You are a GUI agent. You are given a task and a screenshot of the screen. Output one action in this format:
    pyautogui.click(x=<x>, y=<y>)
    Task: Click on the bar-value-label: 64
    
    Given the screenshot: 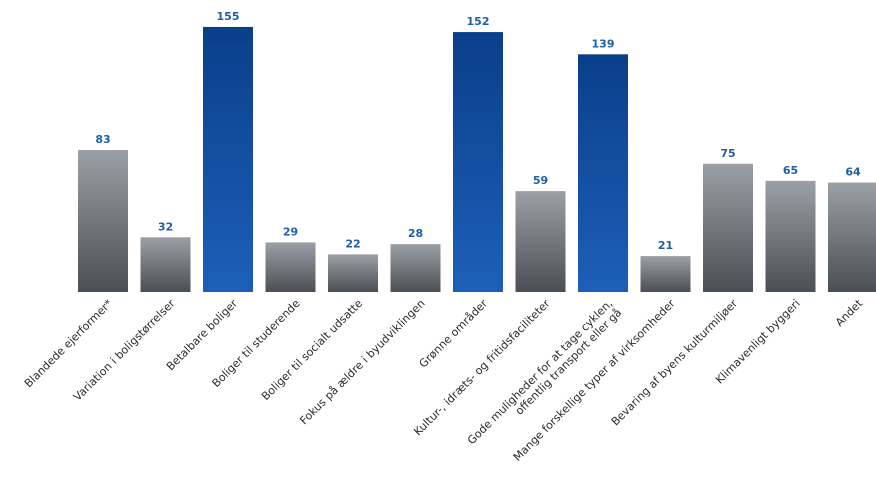 What is the action you would take?
    pyautogui.click(x=853, y=172)
    